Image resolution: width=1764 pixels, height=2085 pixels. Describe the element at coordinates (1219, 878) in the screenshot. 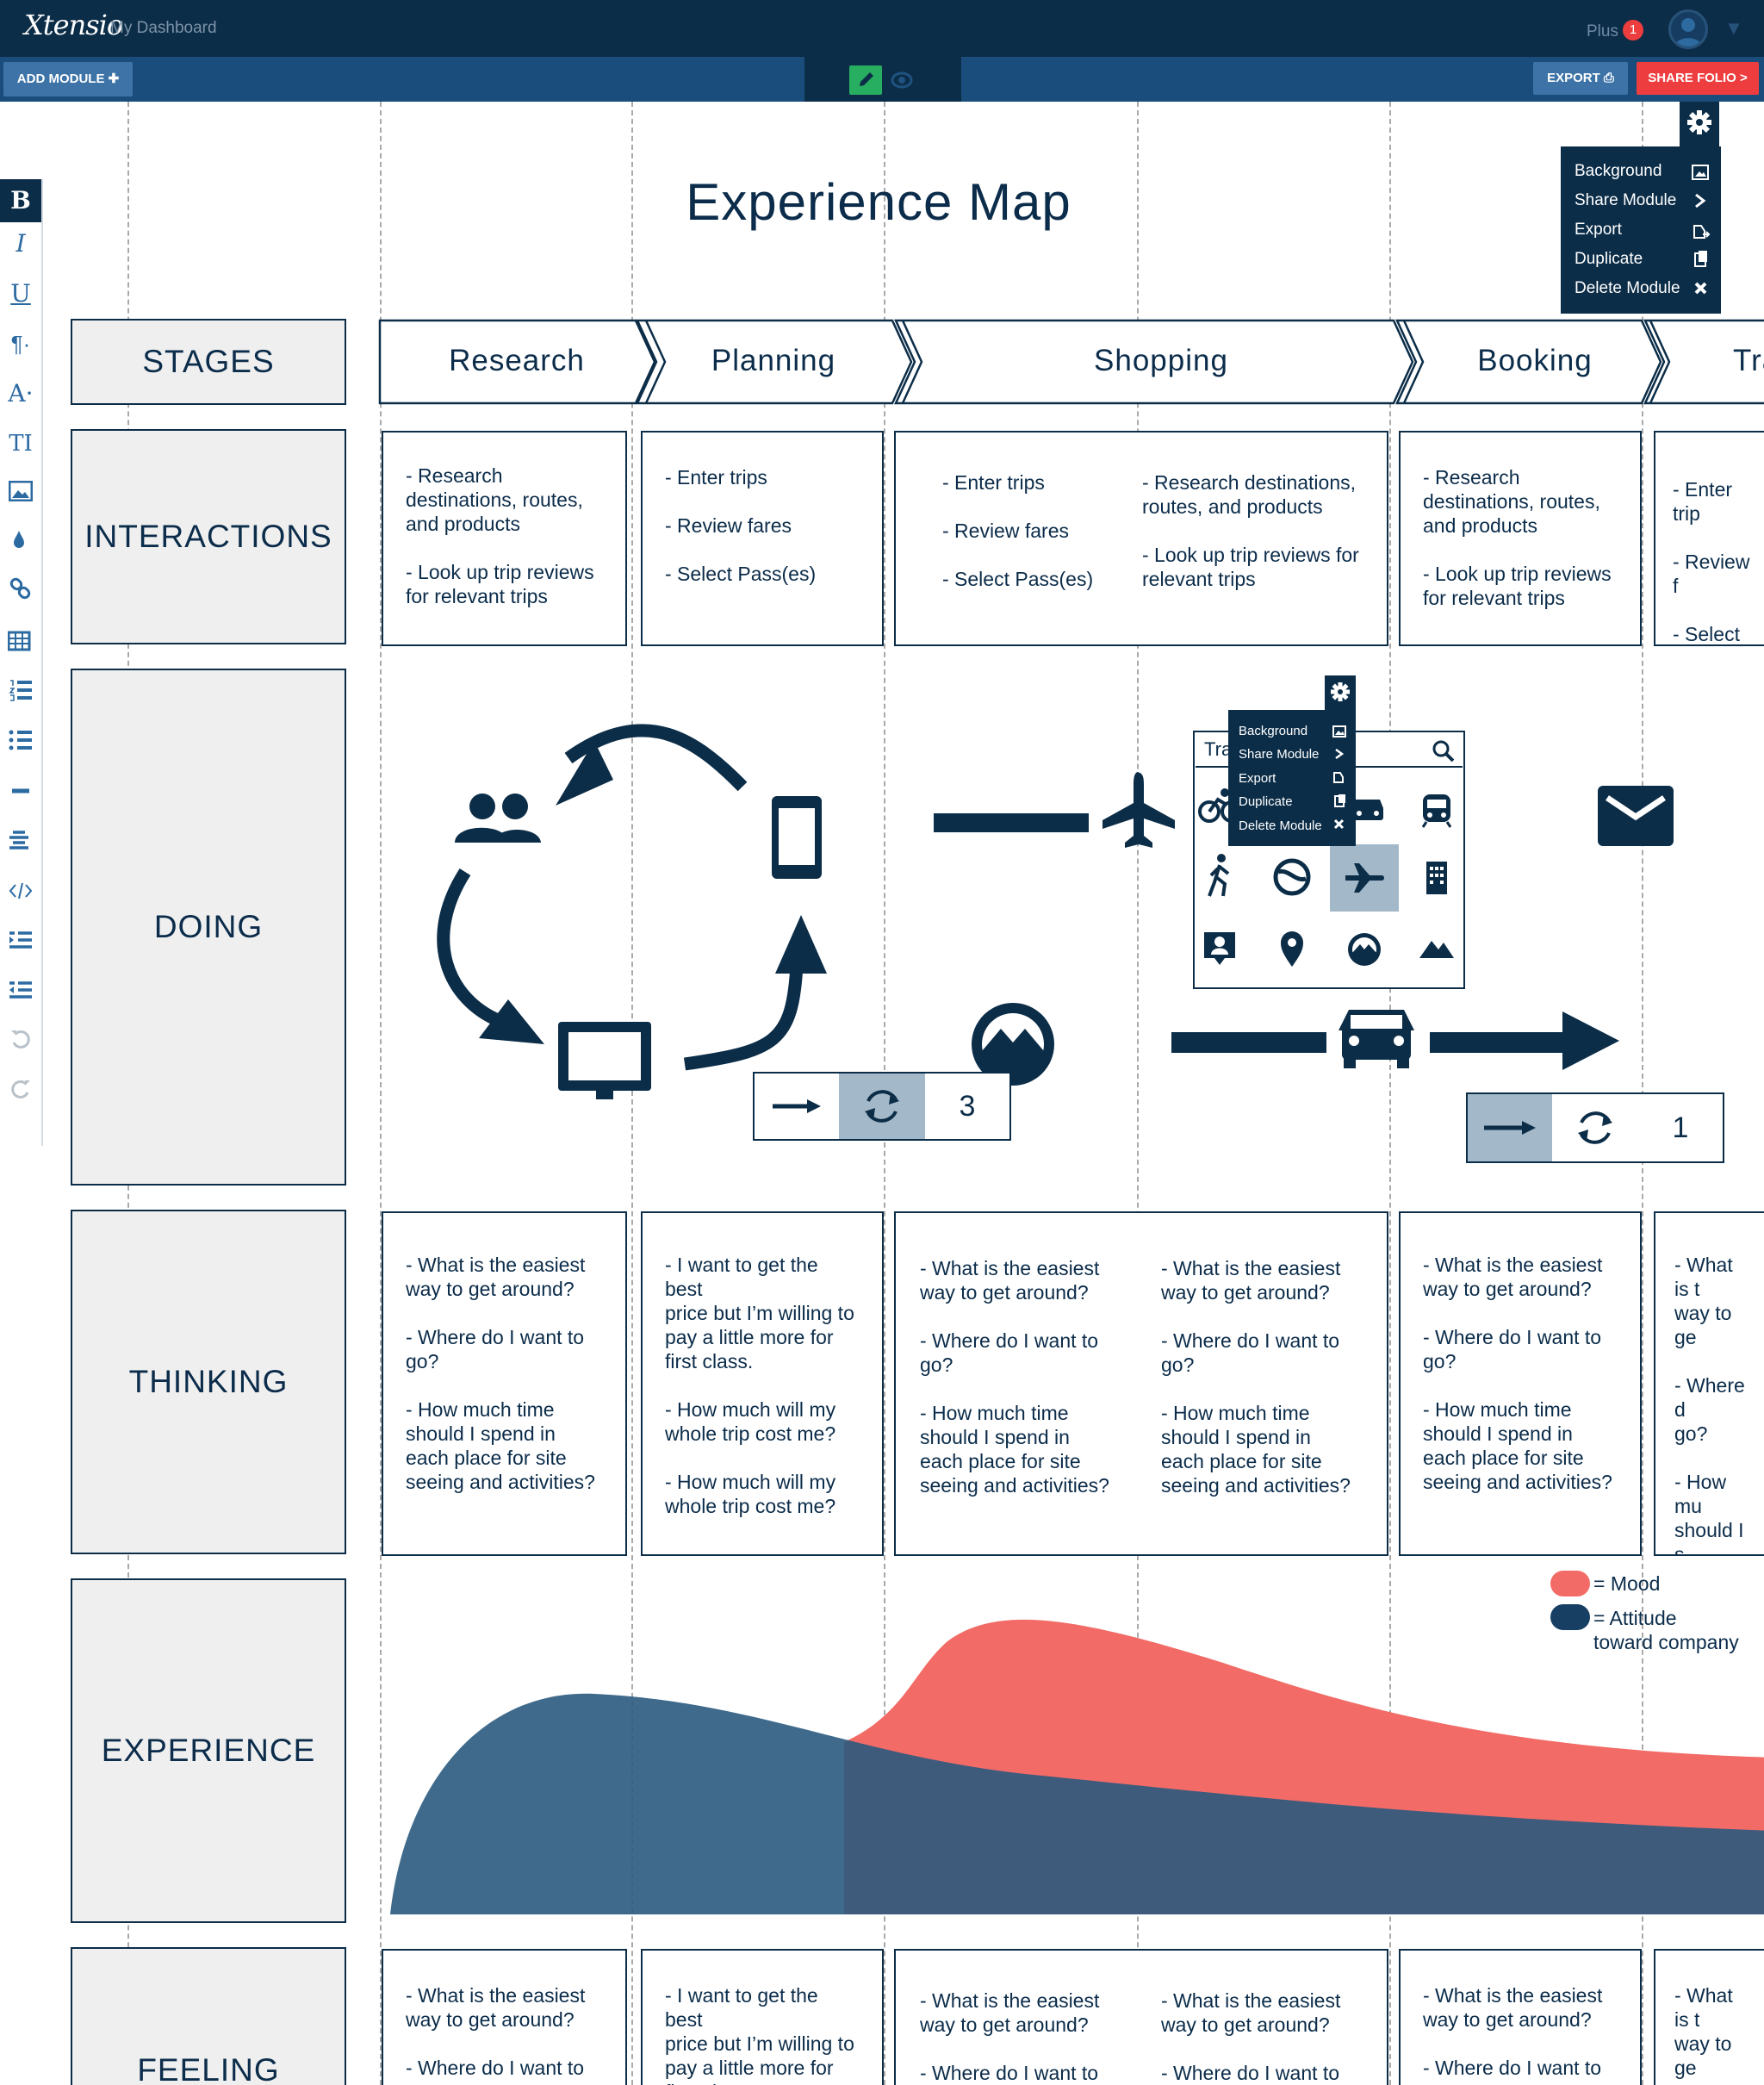

I see `walk-icon-option` at that location.